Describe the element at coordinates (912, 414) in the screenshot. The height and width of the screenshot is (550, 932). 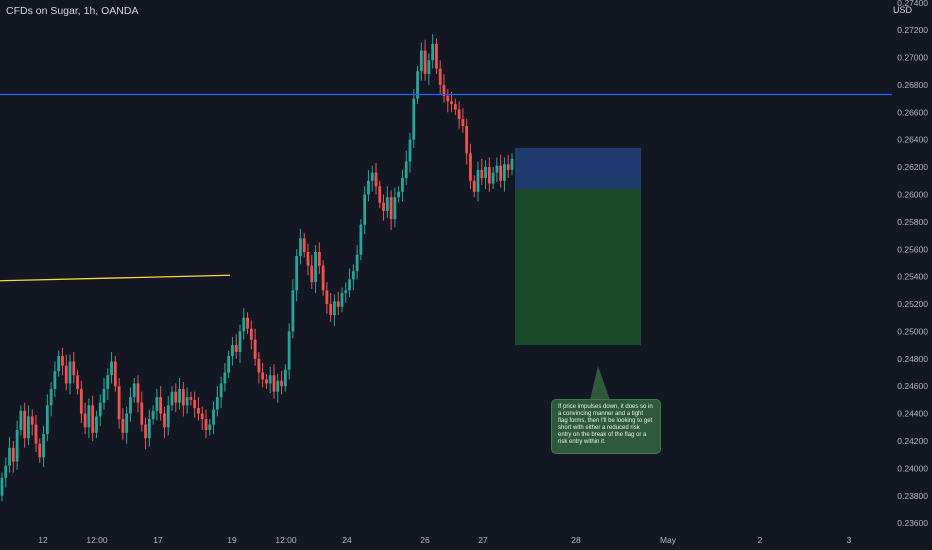
I see `price-tick-label: 0.24400` at that location.